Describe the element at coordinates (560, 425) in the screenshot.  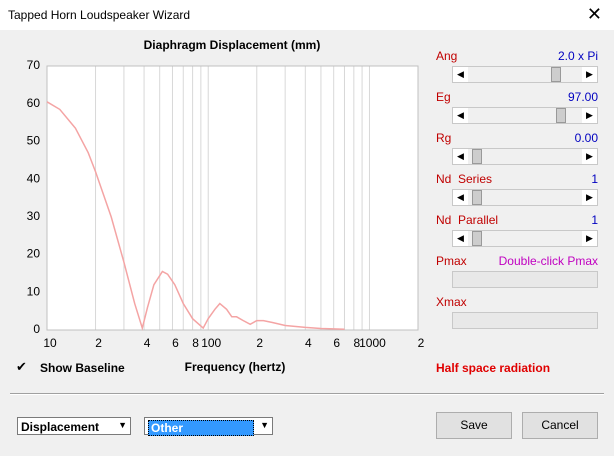
I see `cancel-button: Cancel` at that location.